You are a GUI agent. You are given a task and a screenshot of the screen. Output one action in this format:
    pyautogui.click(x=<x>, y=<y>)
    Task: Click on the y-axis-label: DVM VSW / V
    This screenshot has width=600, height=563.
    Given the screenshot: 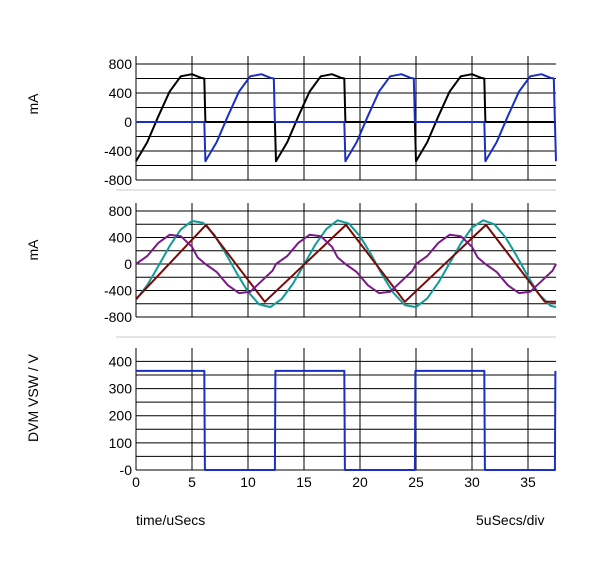 What is the action you would take?
    pyautogui.click(x=33, y=397)
    